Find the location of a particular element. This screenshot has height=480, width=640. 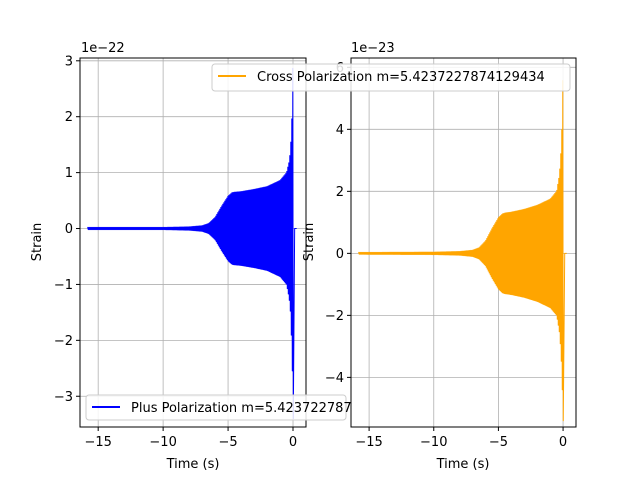

cross-y-tick-label: 4 is located at coordinates (340, 130).